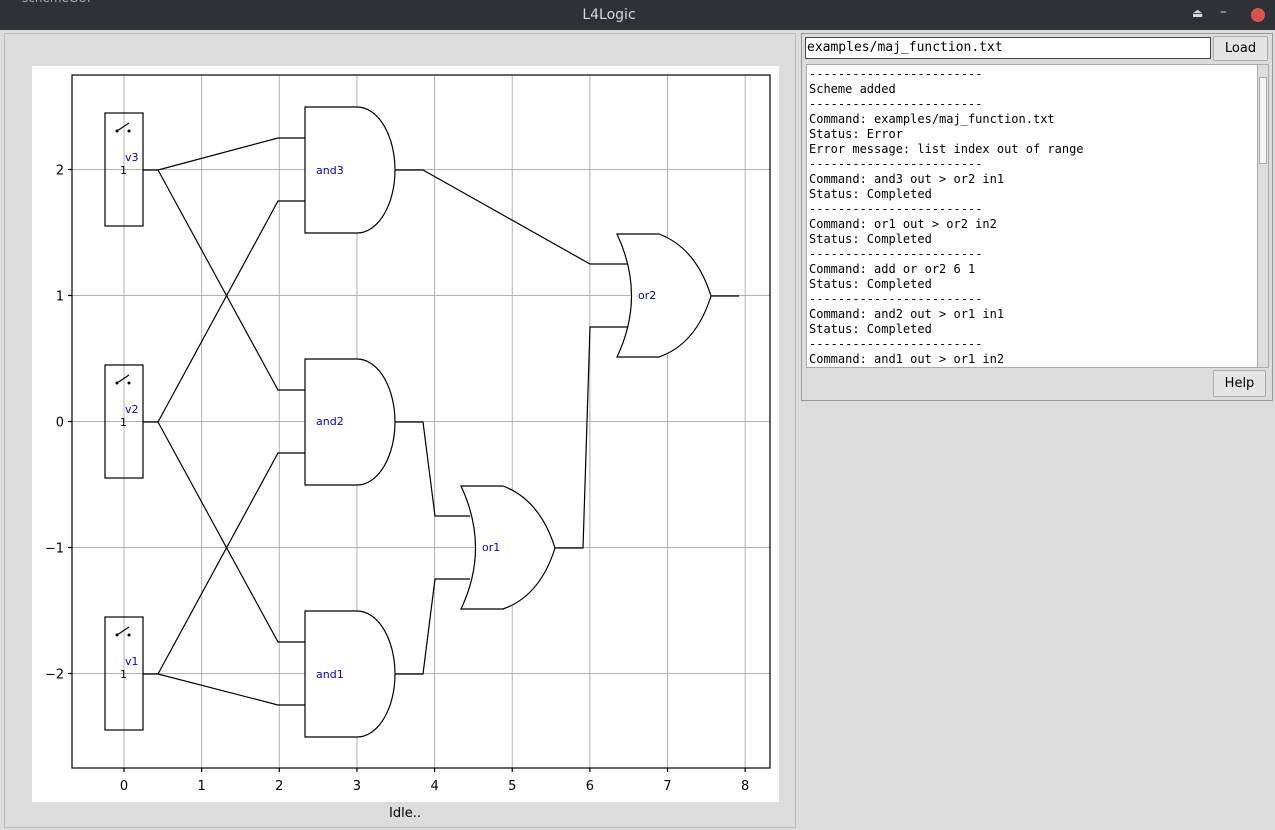 This screenshot has width=1275, height=830. What do you see at coordinates (60, 297) in the screenshot?
I see `y-tick-label: 1` at bounding box center [60, 297].